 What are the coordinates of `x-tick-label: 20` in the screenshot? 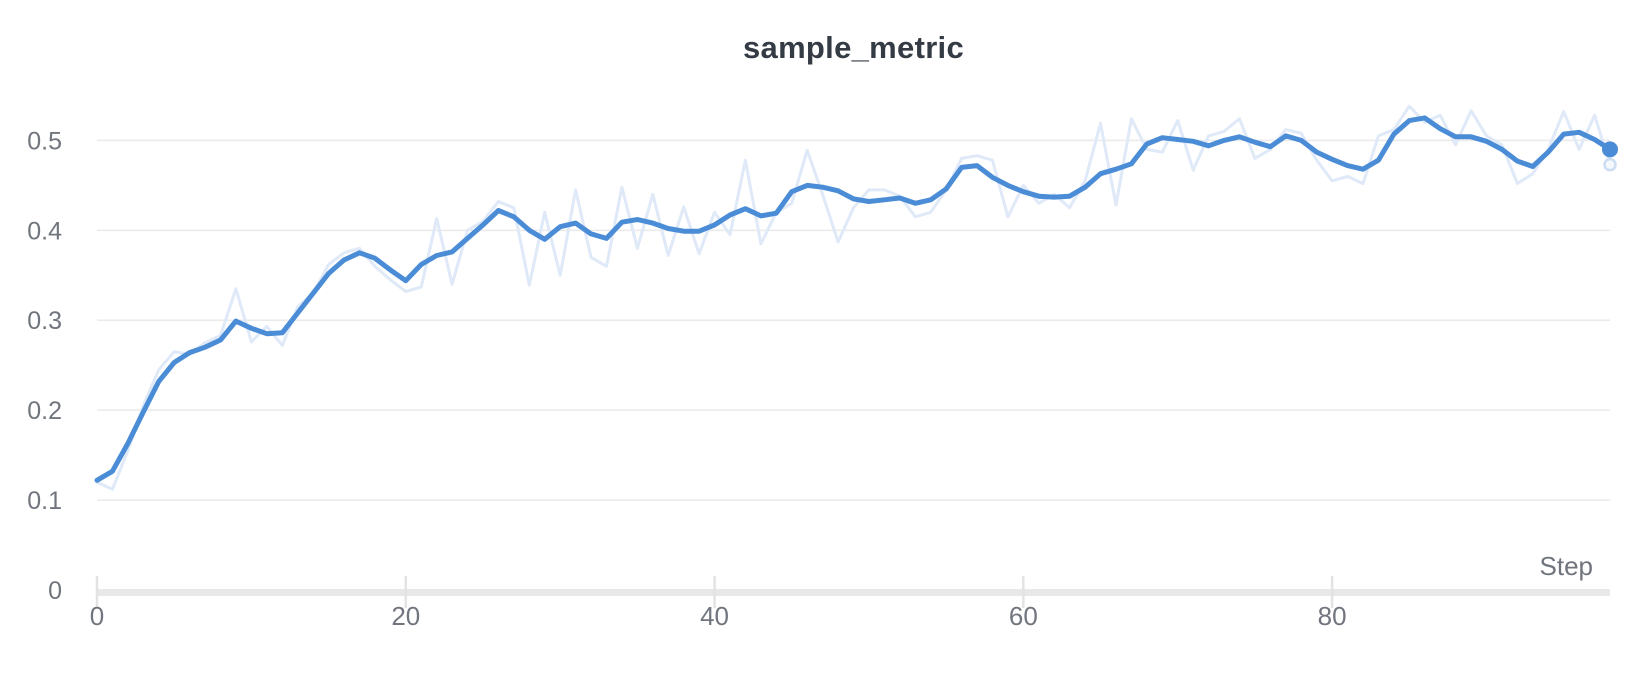 It's located at (405, 616).